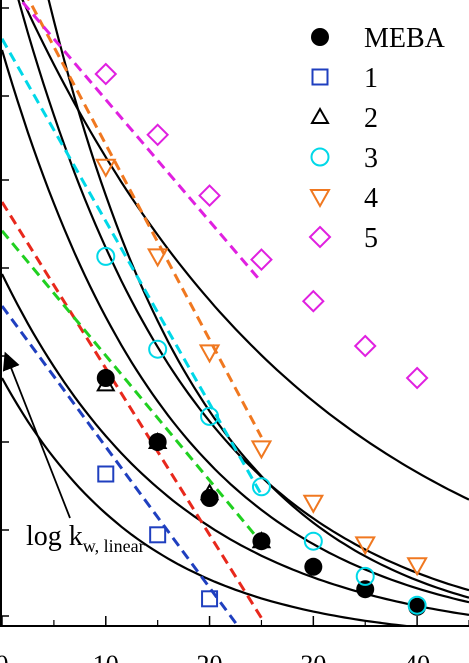 This screenshot has height=663, width=469. Describe the element at coordinates (344, 118) in the screenshot. I see `legend-entry-2: 2` at that location.